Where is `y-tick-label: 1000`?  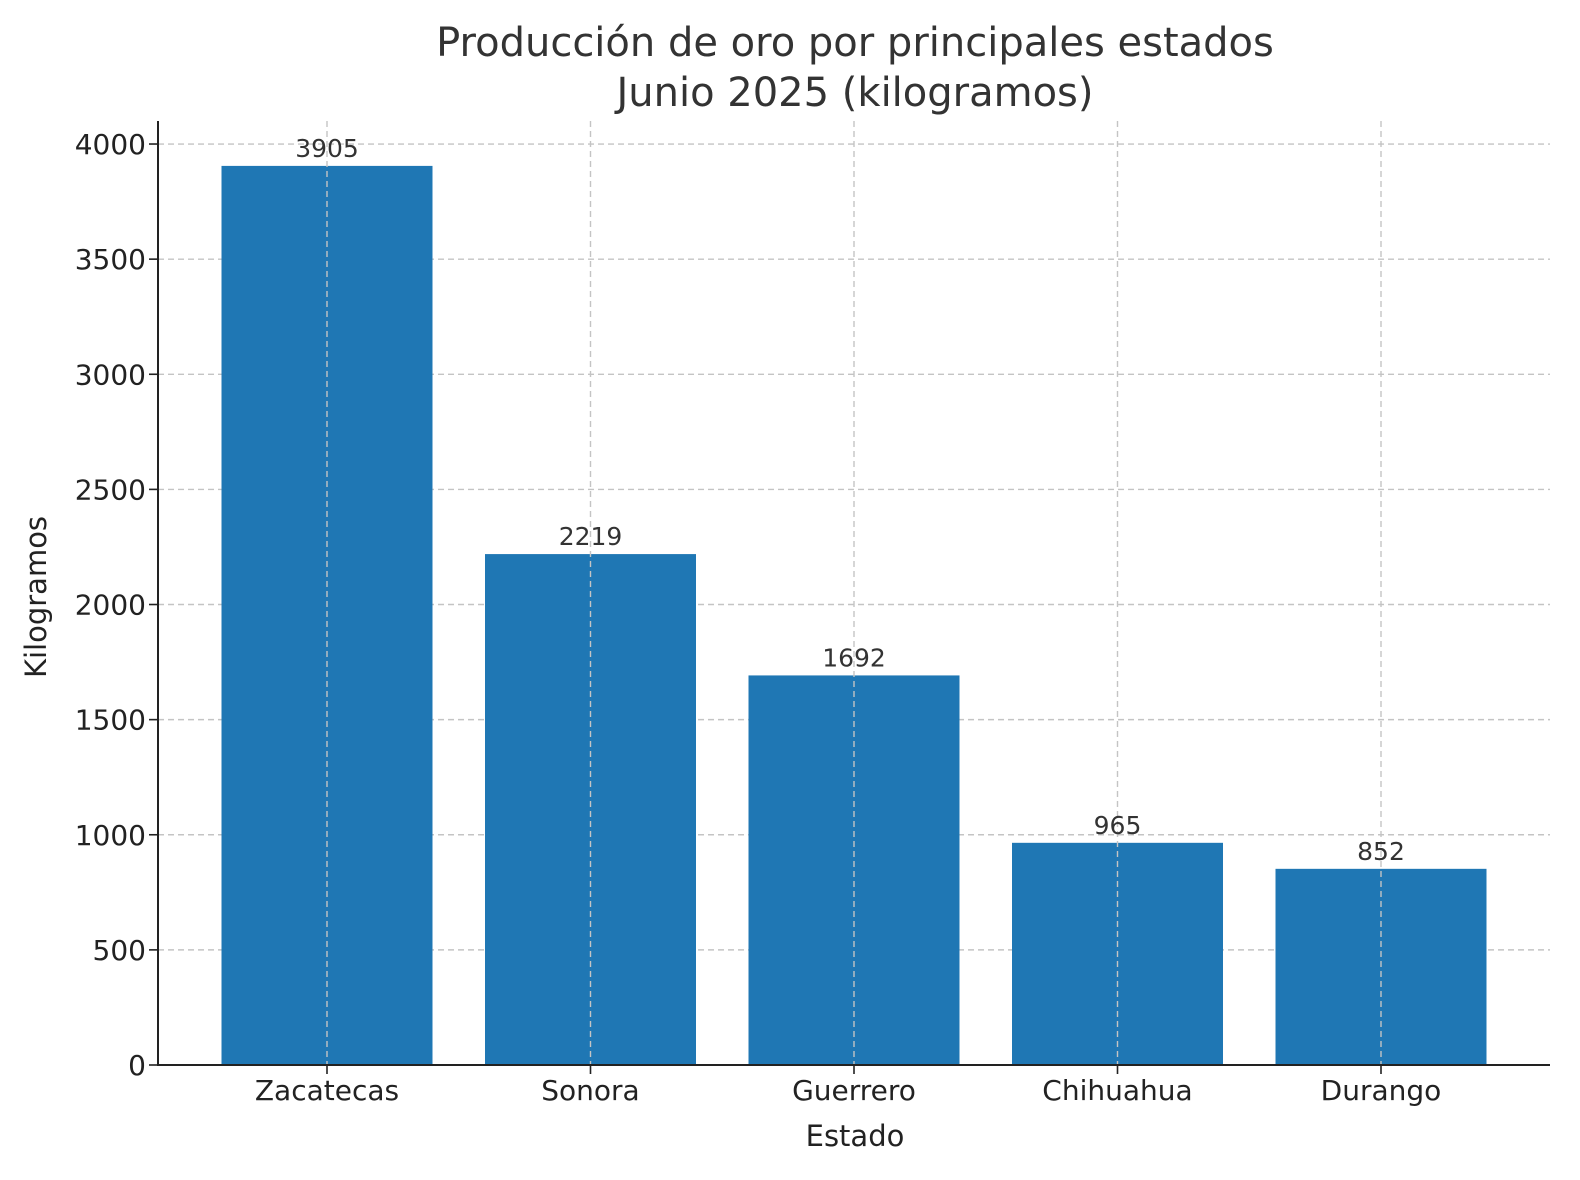
y-tick-label: 1000 is located at coordinates (110, 835).